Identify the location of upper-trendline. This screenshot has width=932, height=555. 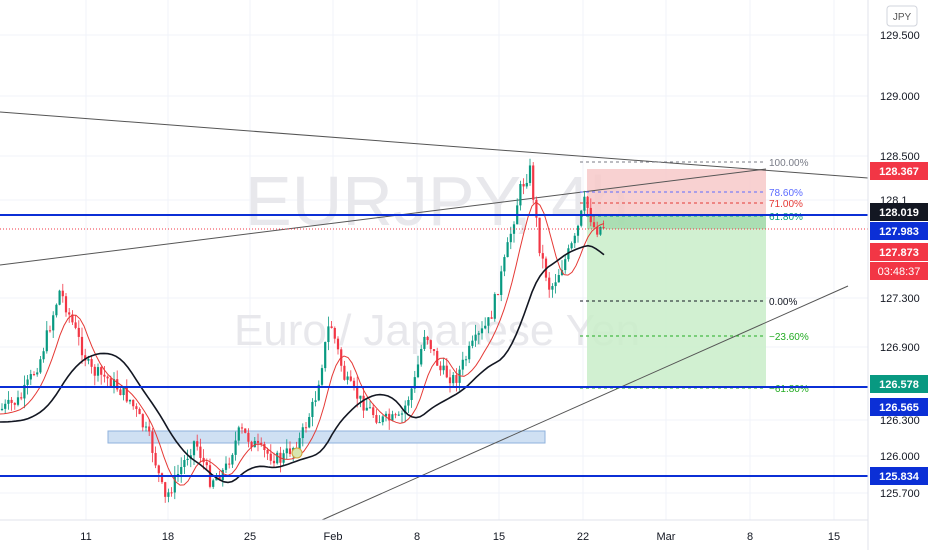
(434, 145).